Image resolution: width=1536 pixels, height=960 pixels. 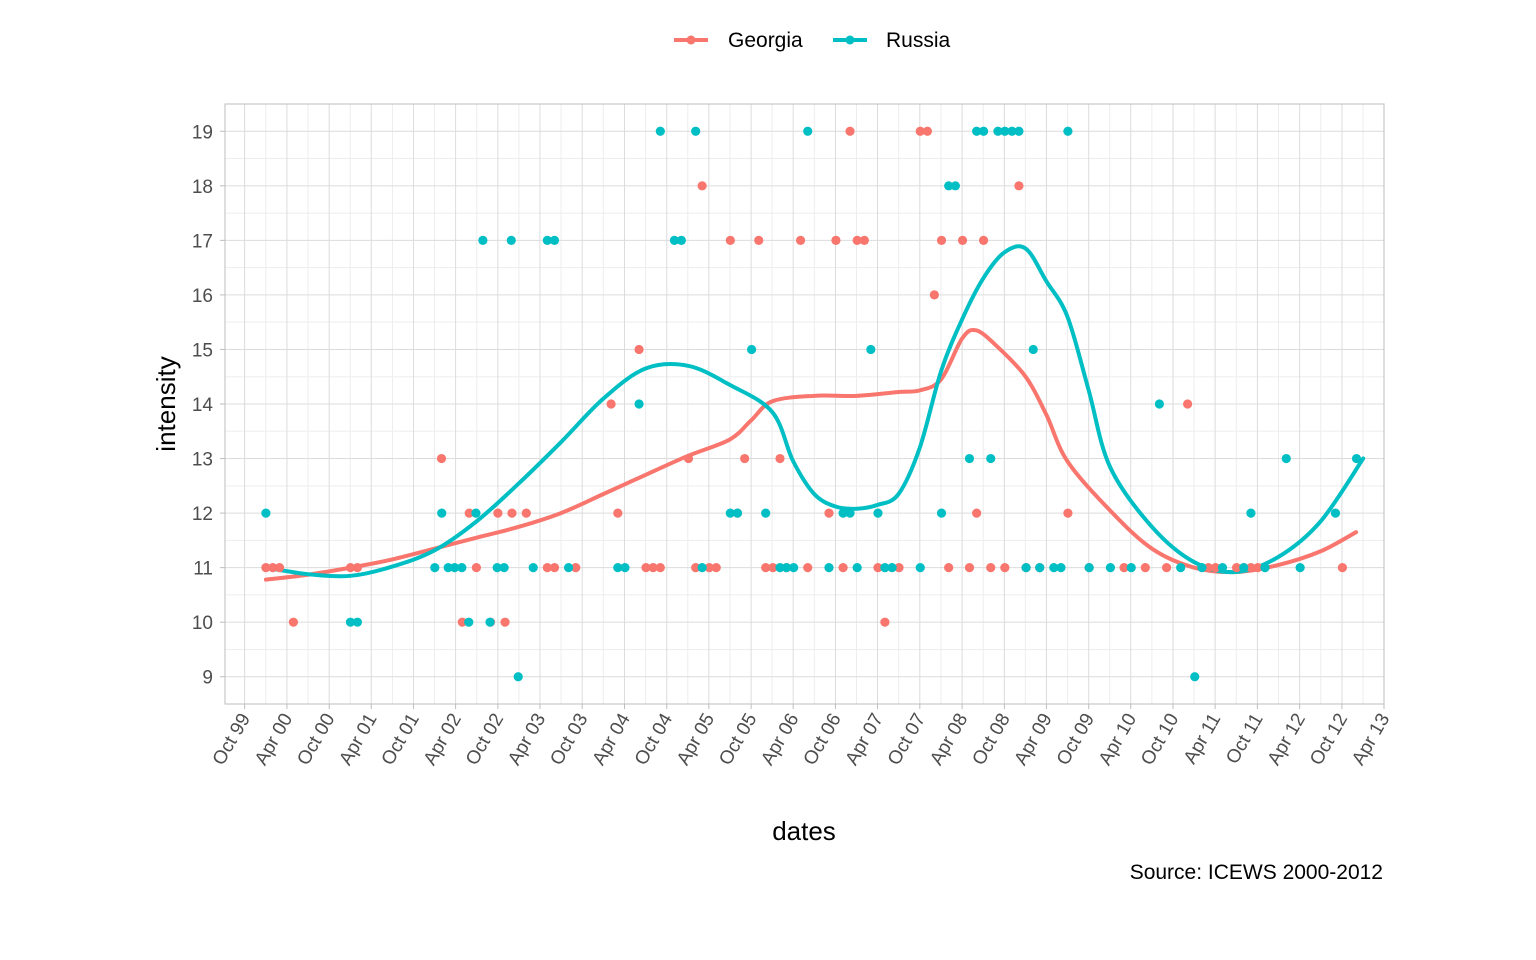 I want to click on y-axis-title: intensity, so click(x=166, y=403).